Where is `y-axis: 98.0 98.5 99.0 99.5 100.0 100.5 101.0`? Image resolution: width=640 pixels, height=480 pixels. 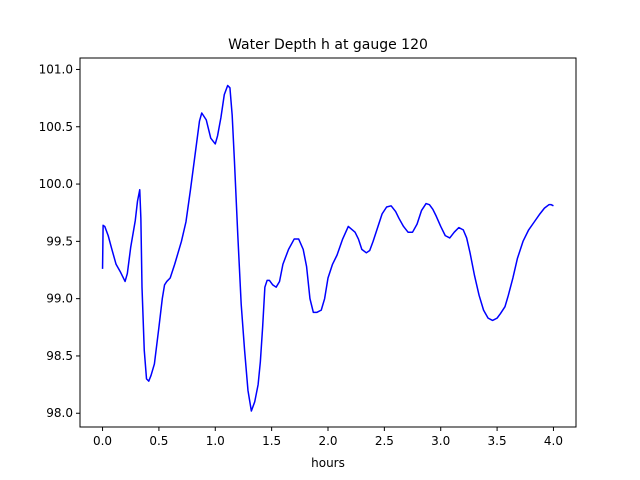 y-axis: 98.0 98.5 99.0 99.5 100.0 100.5 101.0 is located at coordinates (59, 241).